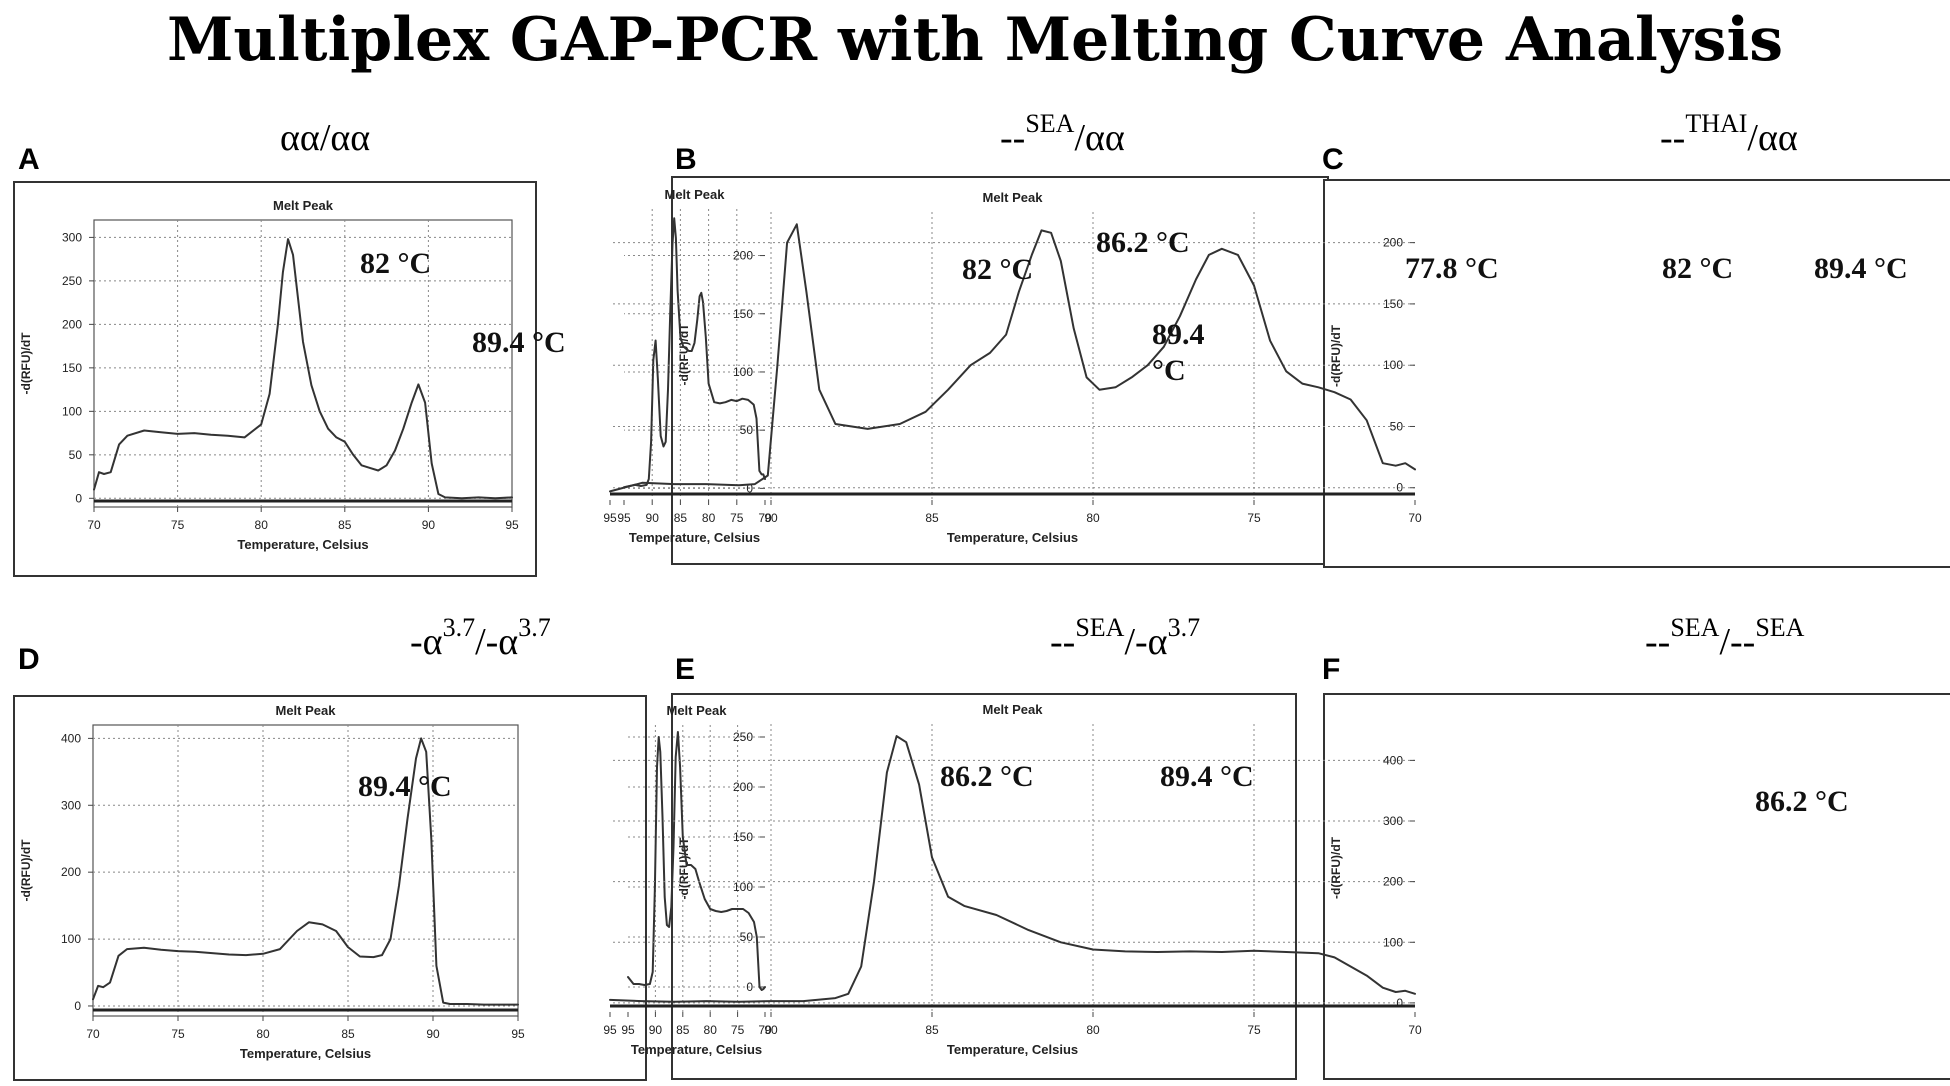 The image size is (1950, 1086). I want to click on genotype-heading: --THAI/αα, so click(1729, 135).